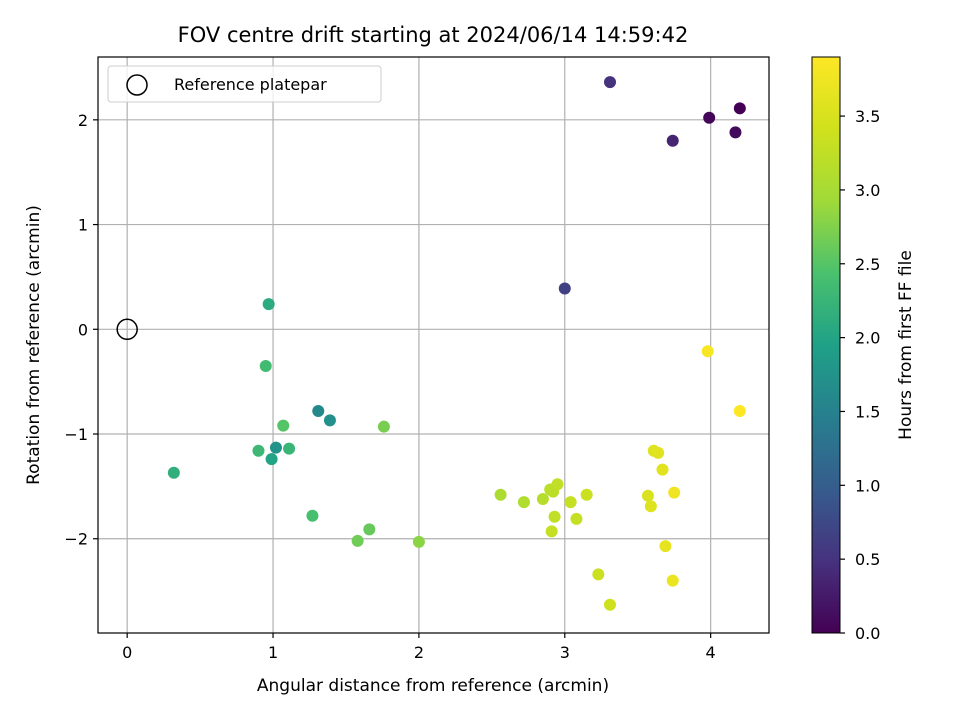  Describe the element at coordinates (127, 652) in the screenshot. I see `x-tick-label: 0` at that location.